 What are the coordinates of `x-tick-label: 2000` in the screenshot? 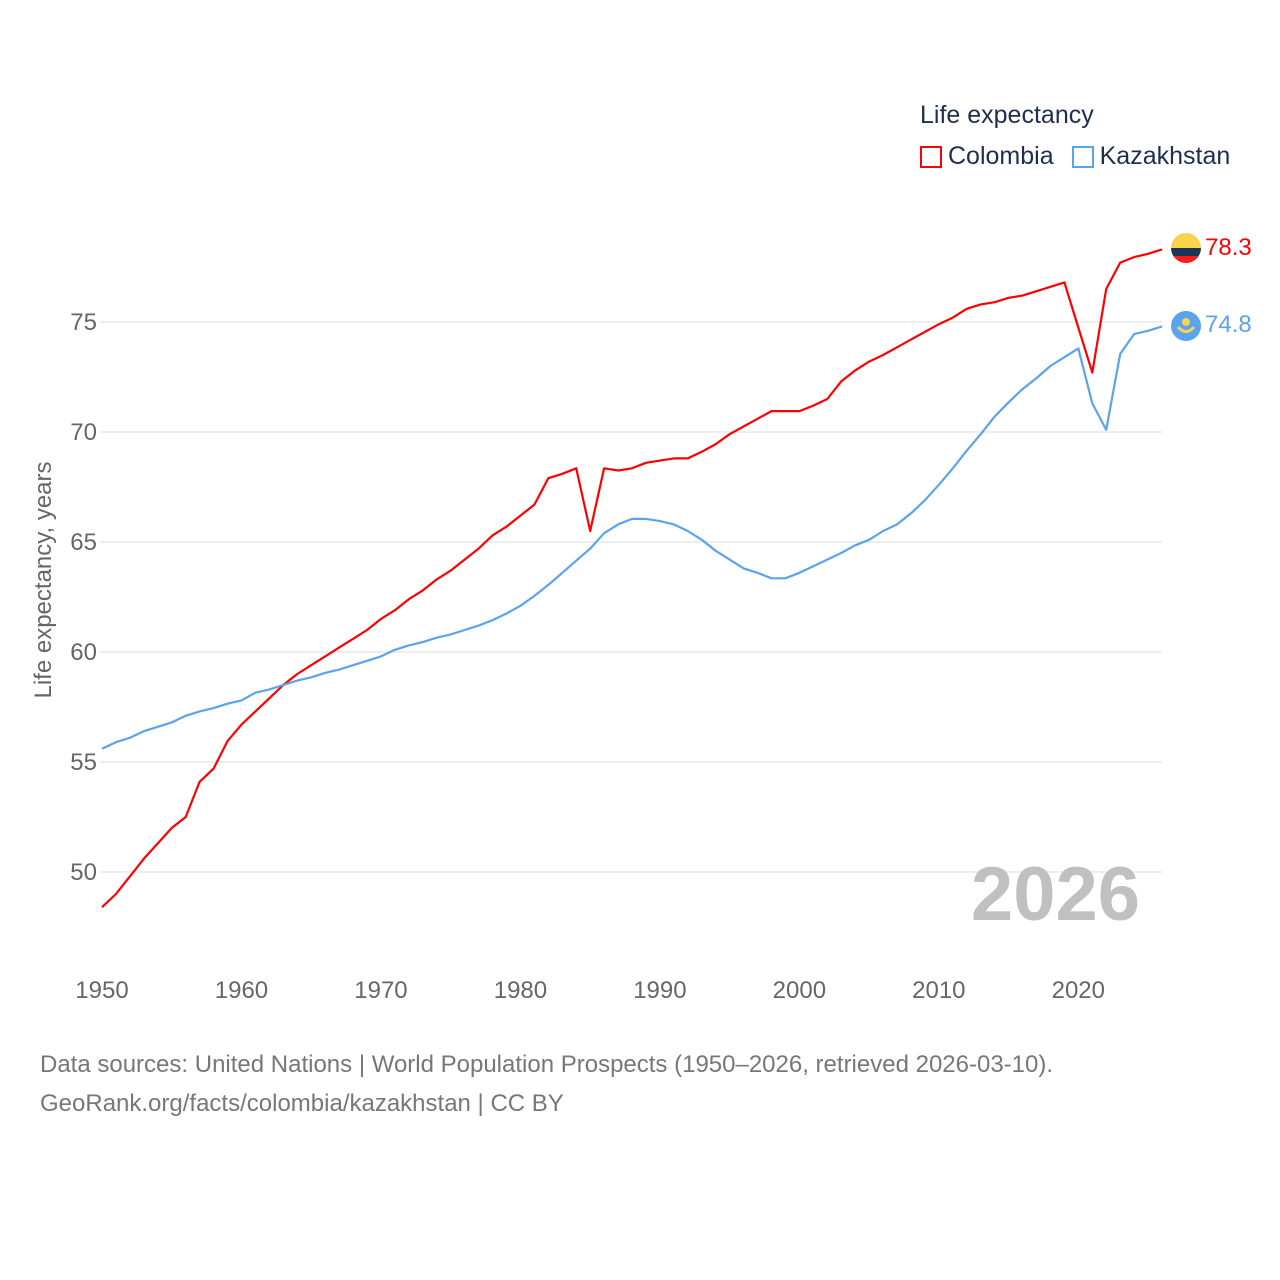 It's located at (799, 990).